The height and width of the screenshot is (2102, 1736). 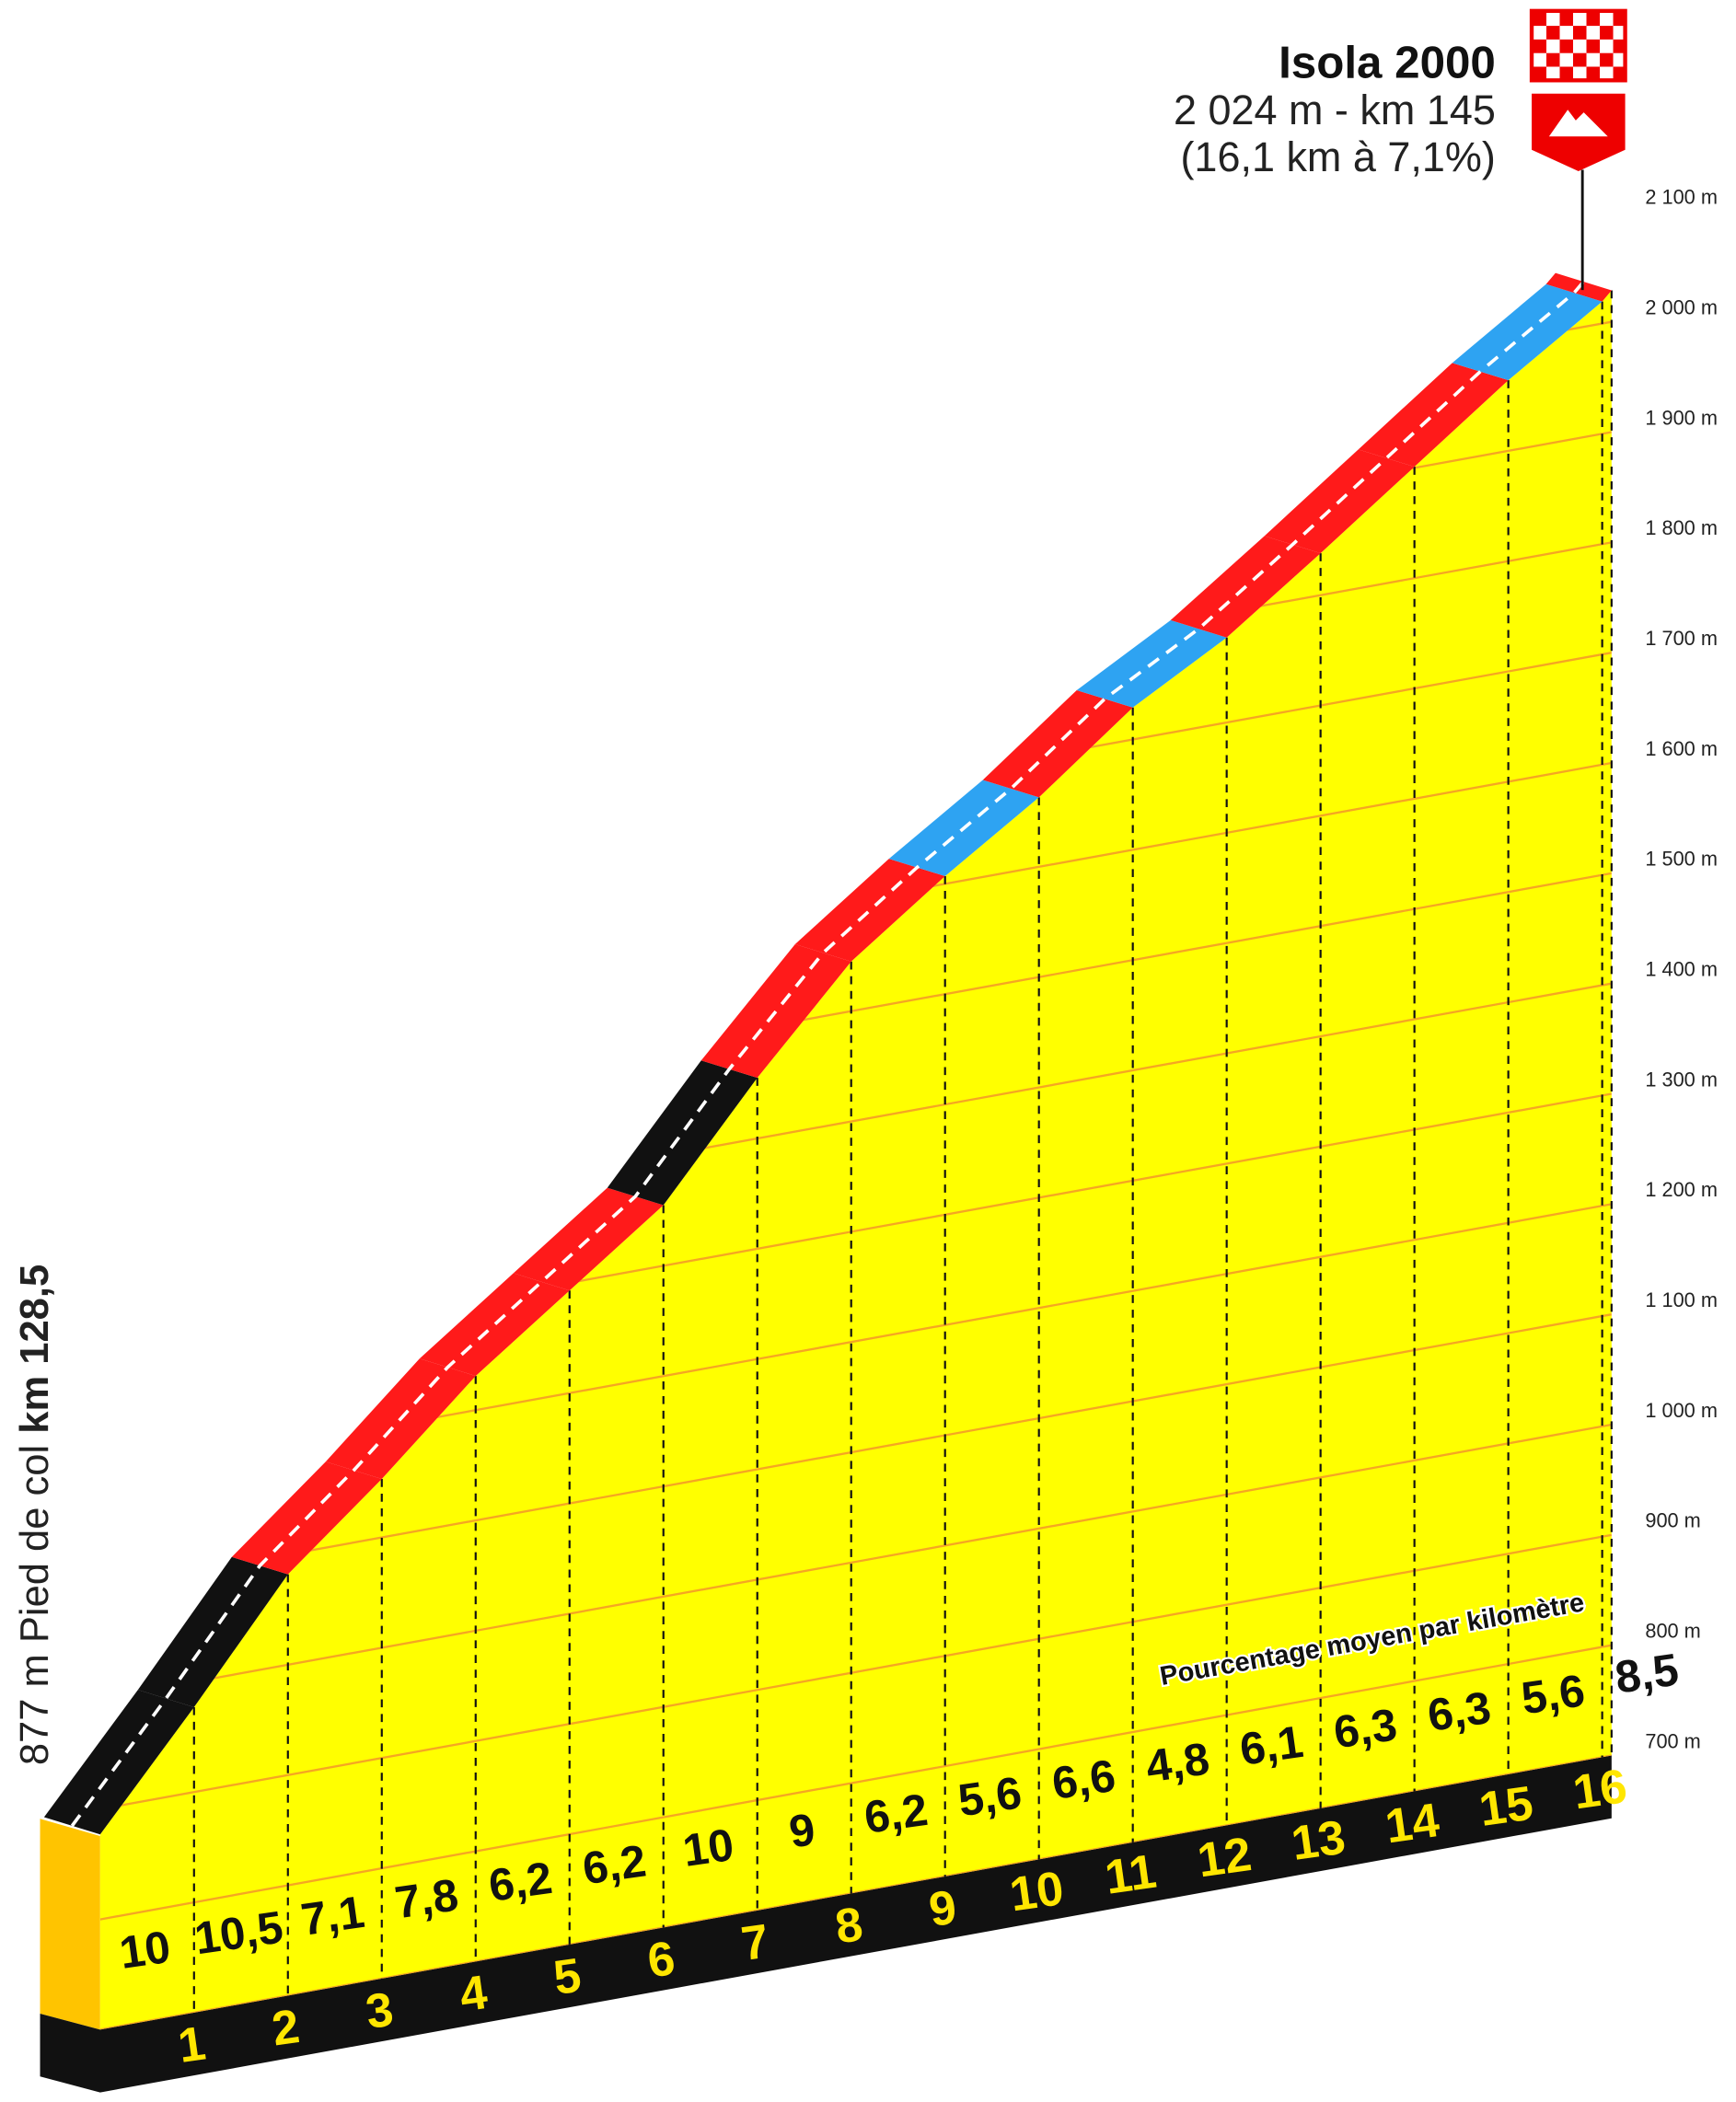 What do you see at coordinates (1647, 1674) in the screenshot?
I see `gradient-label: 8,5` at bounding box center [1647, 1674].